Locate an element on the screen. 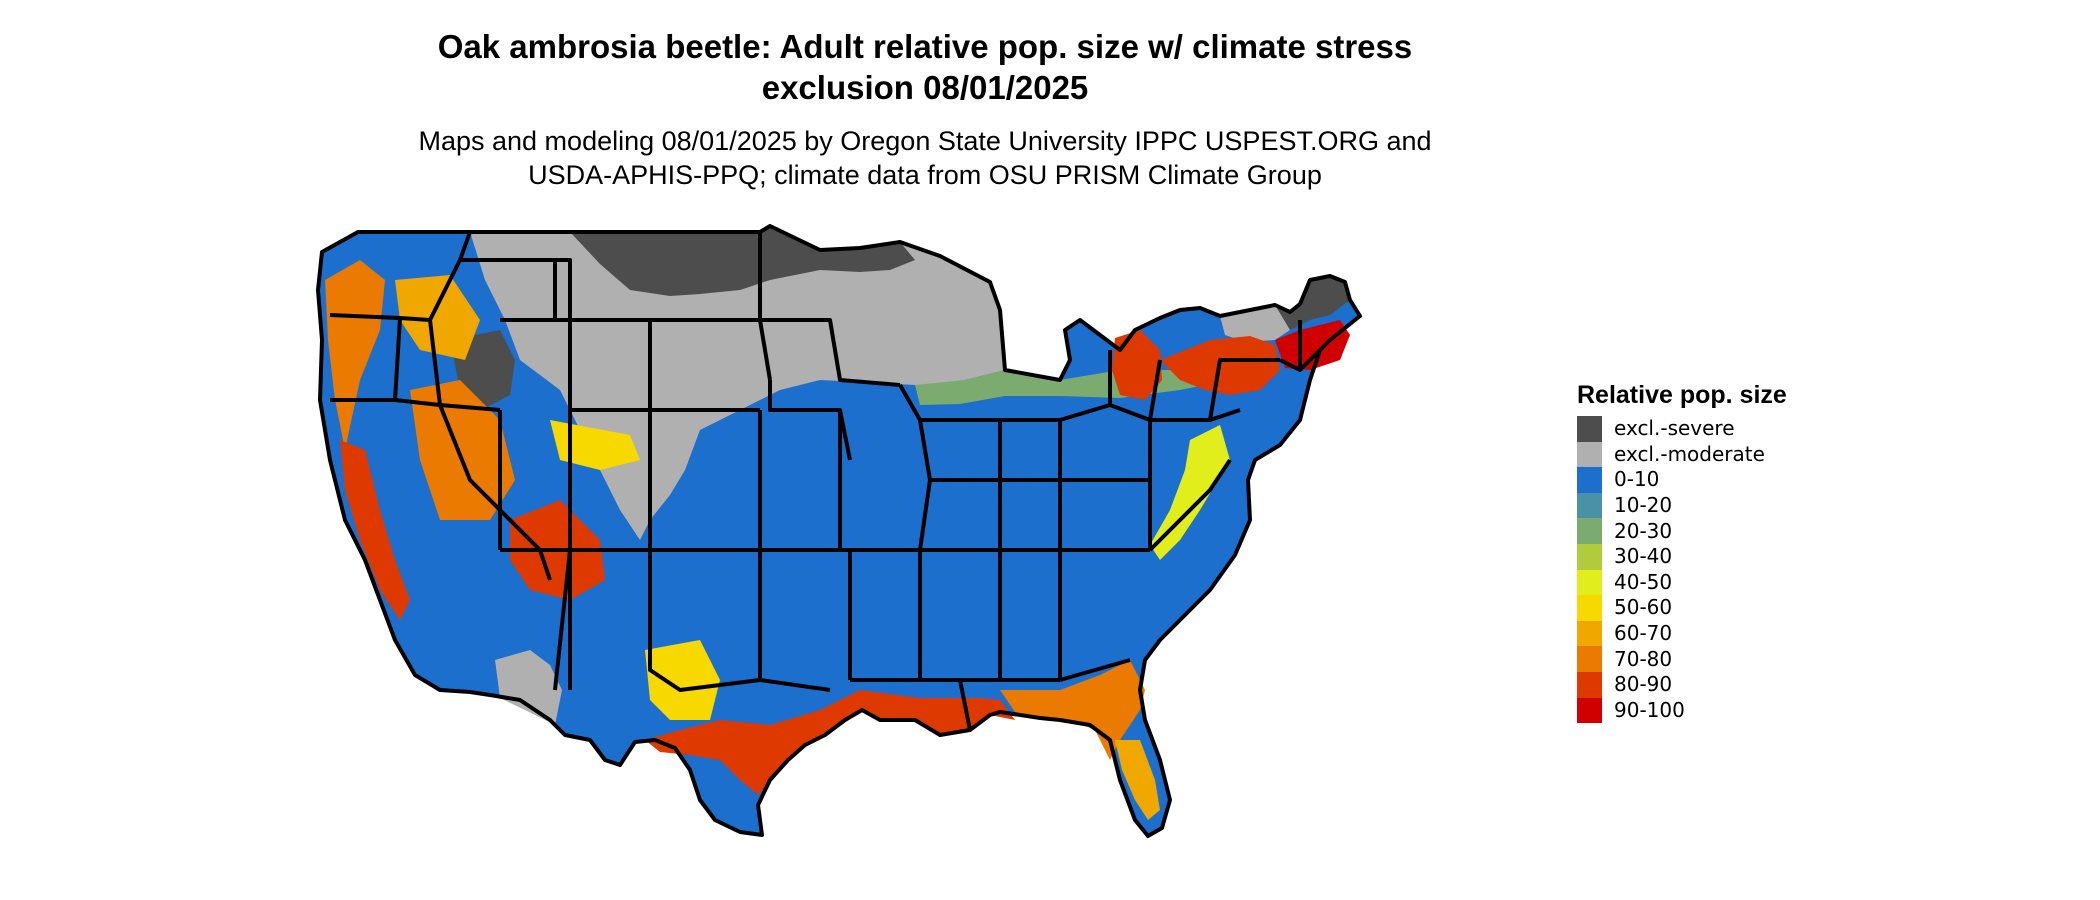  legend-item: 50-60 is located at coordinates (1682, 608).